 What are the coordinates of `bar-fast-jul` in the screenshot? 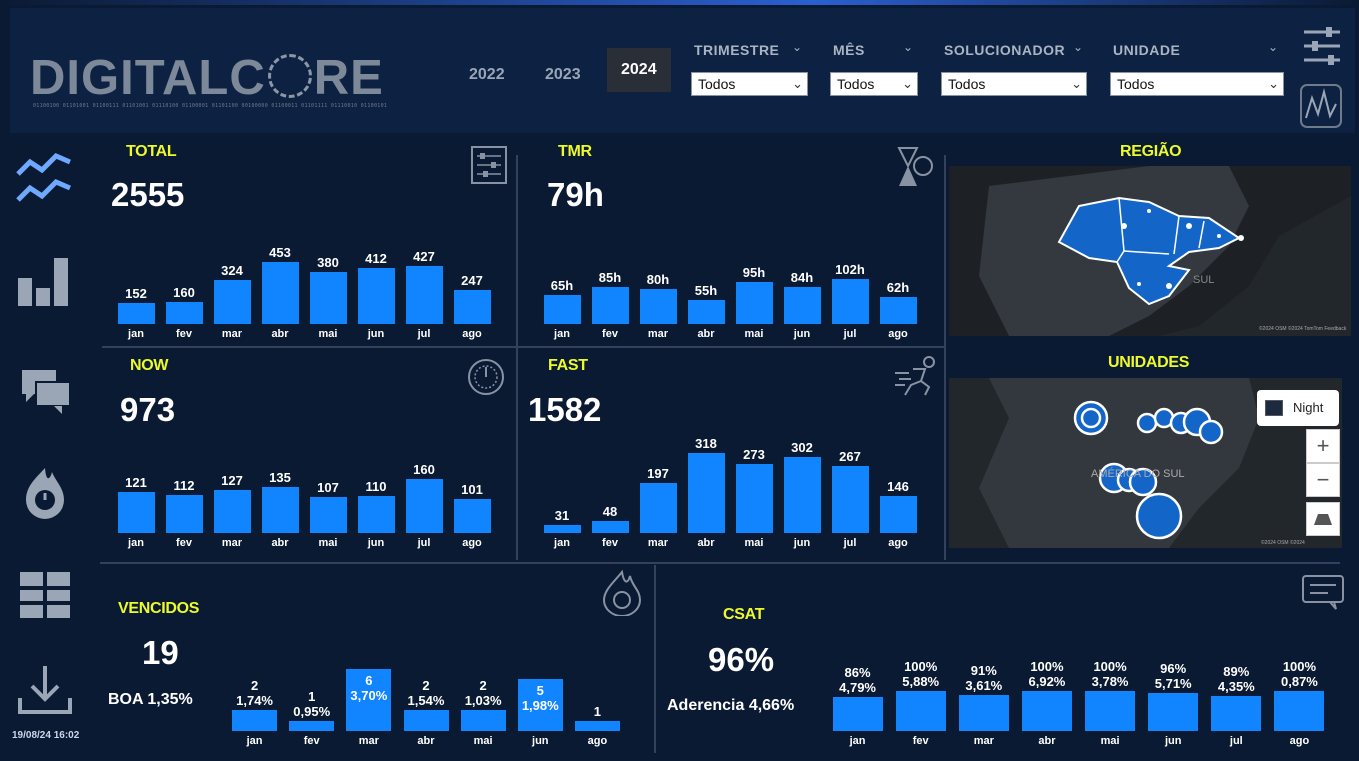 It's located at (850, 499).